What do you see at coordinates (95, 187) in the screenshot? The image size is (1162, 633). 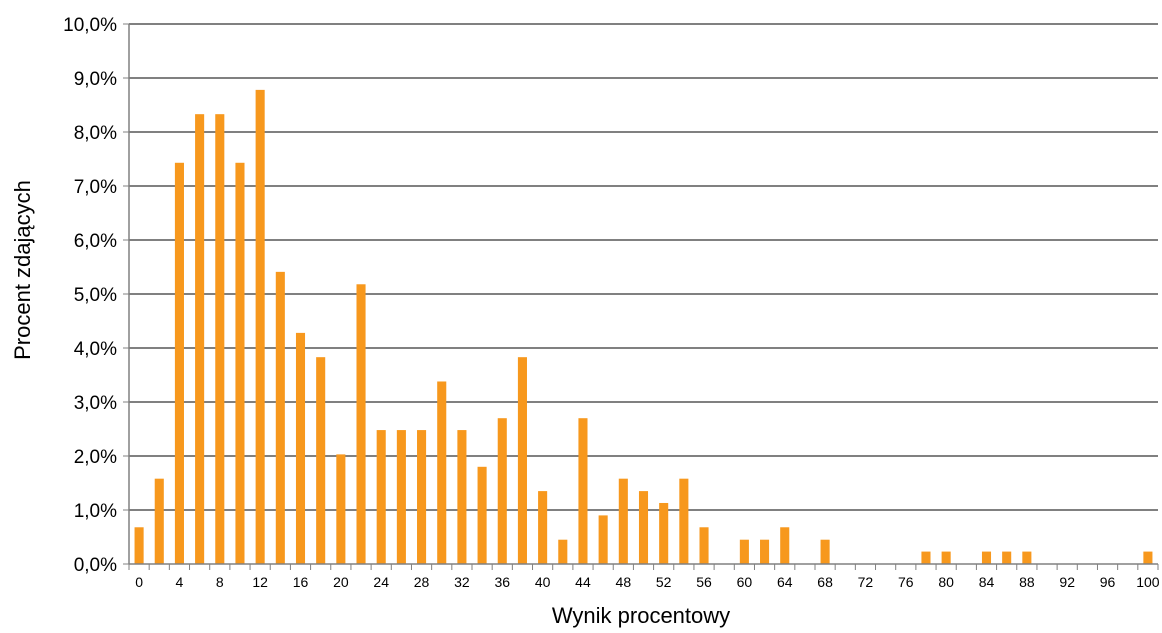 I see `y-tick-label: 7,0%` at bounding box center [95, 187].